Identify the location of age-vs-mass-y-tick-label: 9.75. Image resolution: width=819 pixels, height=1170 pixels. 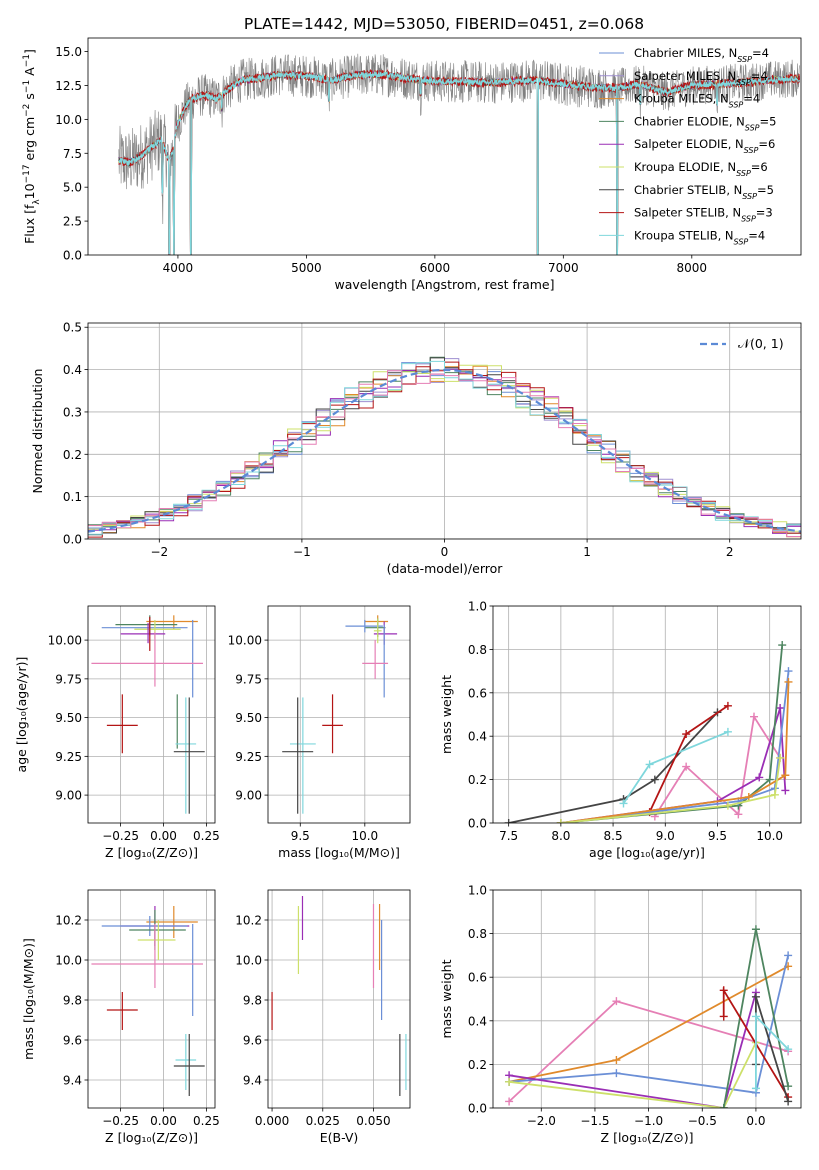
(248, 679).